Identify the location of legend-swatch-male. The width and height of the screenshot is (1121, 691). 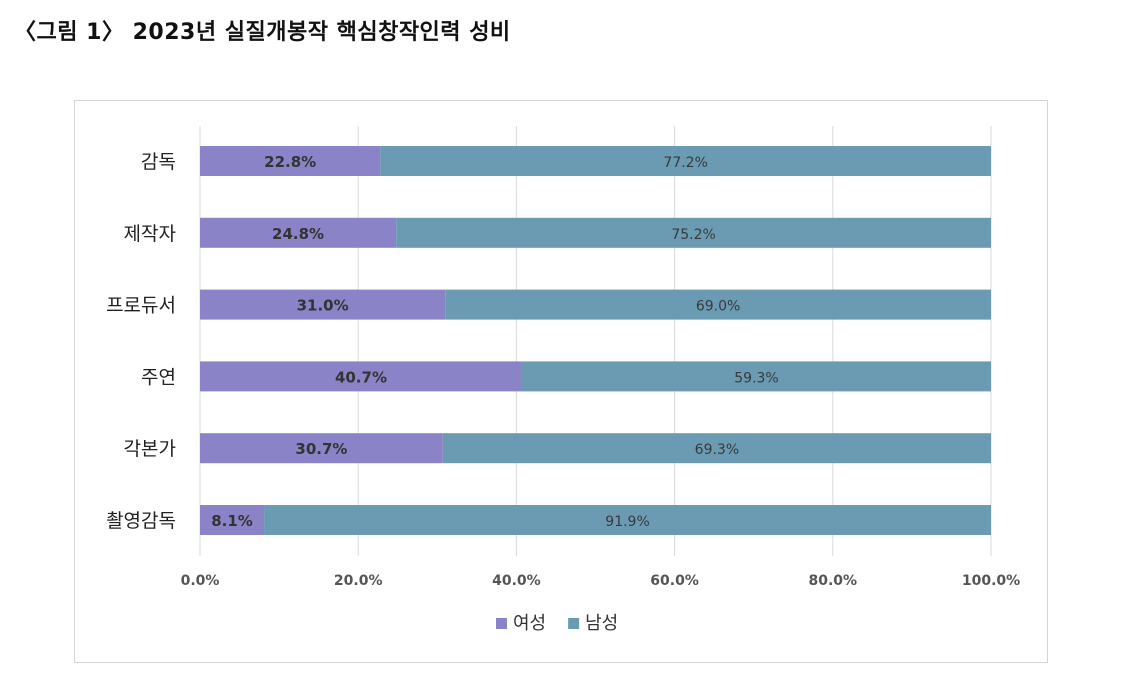
(574, 623).